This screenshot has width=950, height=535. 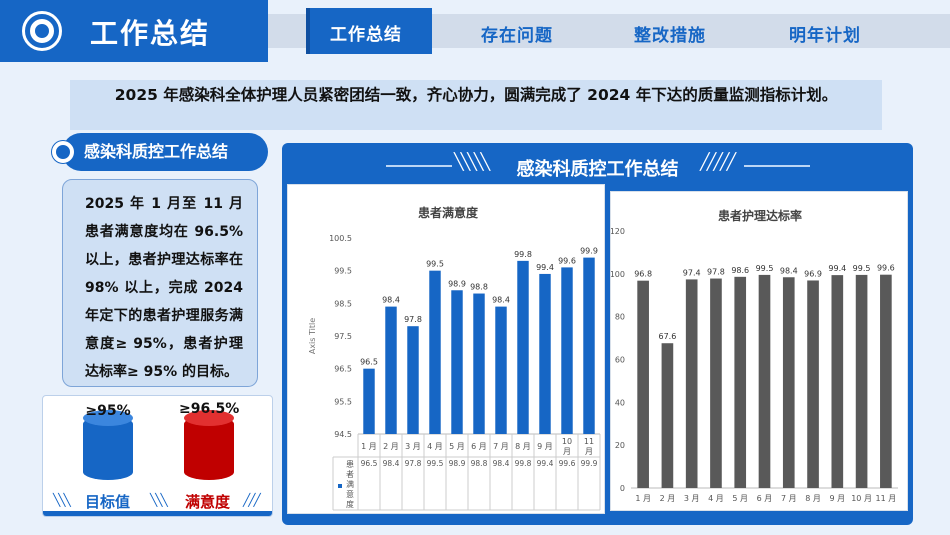 I want to click on x-tick-label: 11 月, so click(x=885, y=498).